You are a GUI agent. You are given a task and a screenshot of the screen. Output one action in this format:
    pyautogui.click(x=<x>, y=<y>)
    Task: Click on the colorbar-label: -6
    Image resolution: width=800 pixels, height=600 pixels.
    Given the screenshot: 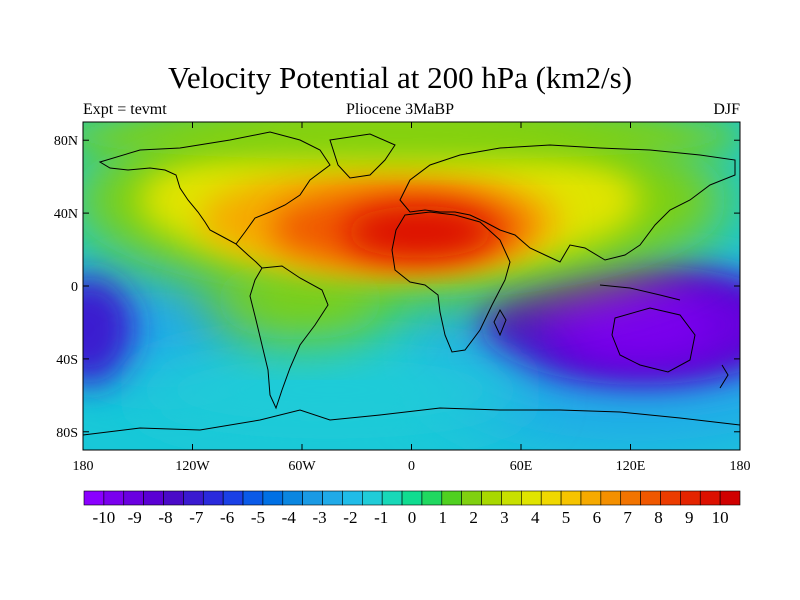 What is the action you would take?
    pyautogui.click(x=227, y=517)
    